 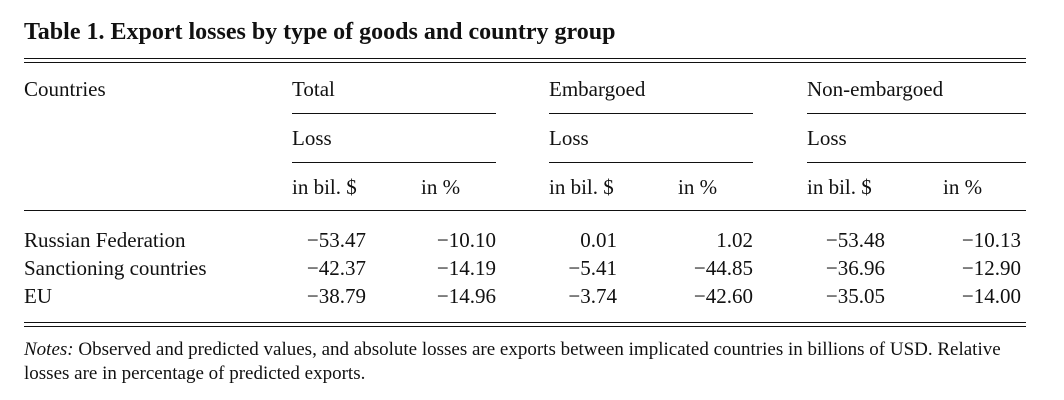 I want to click on cell-nonembargoed-bil: −53.48, so click(x=855, y=240).